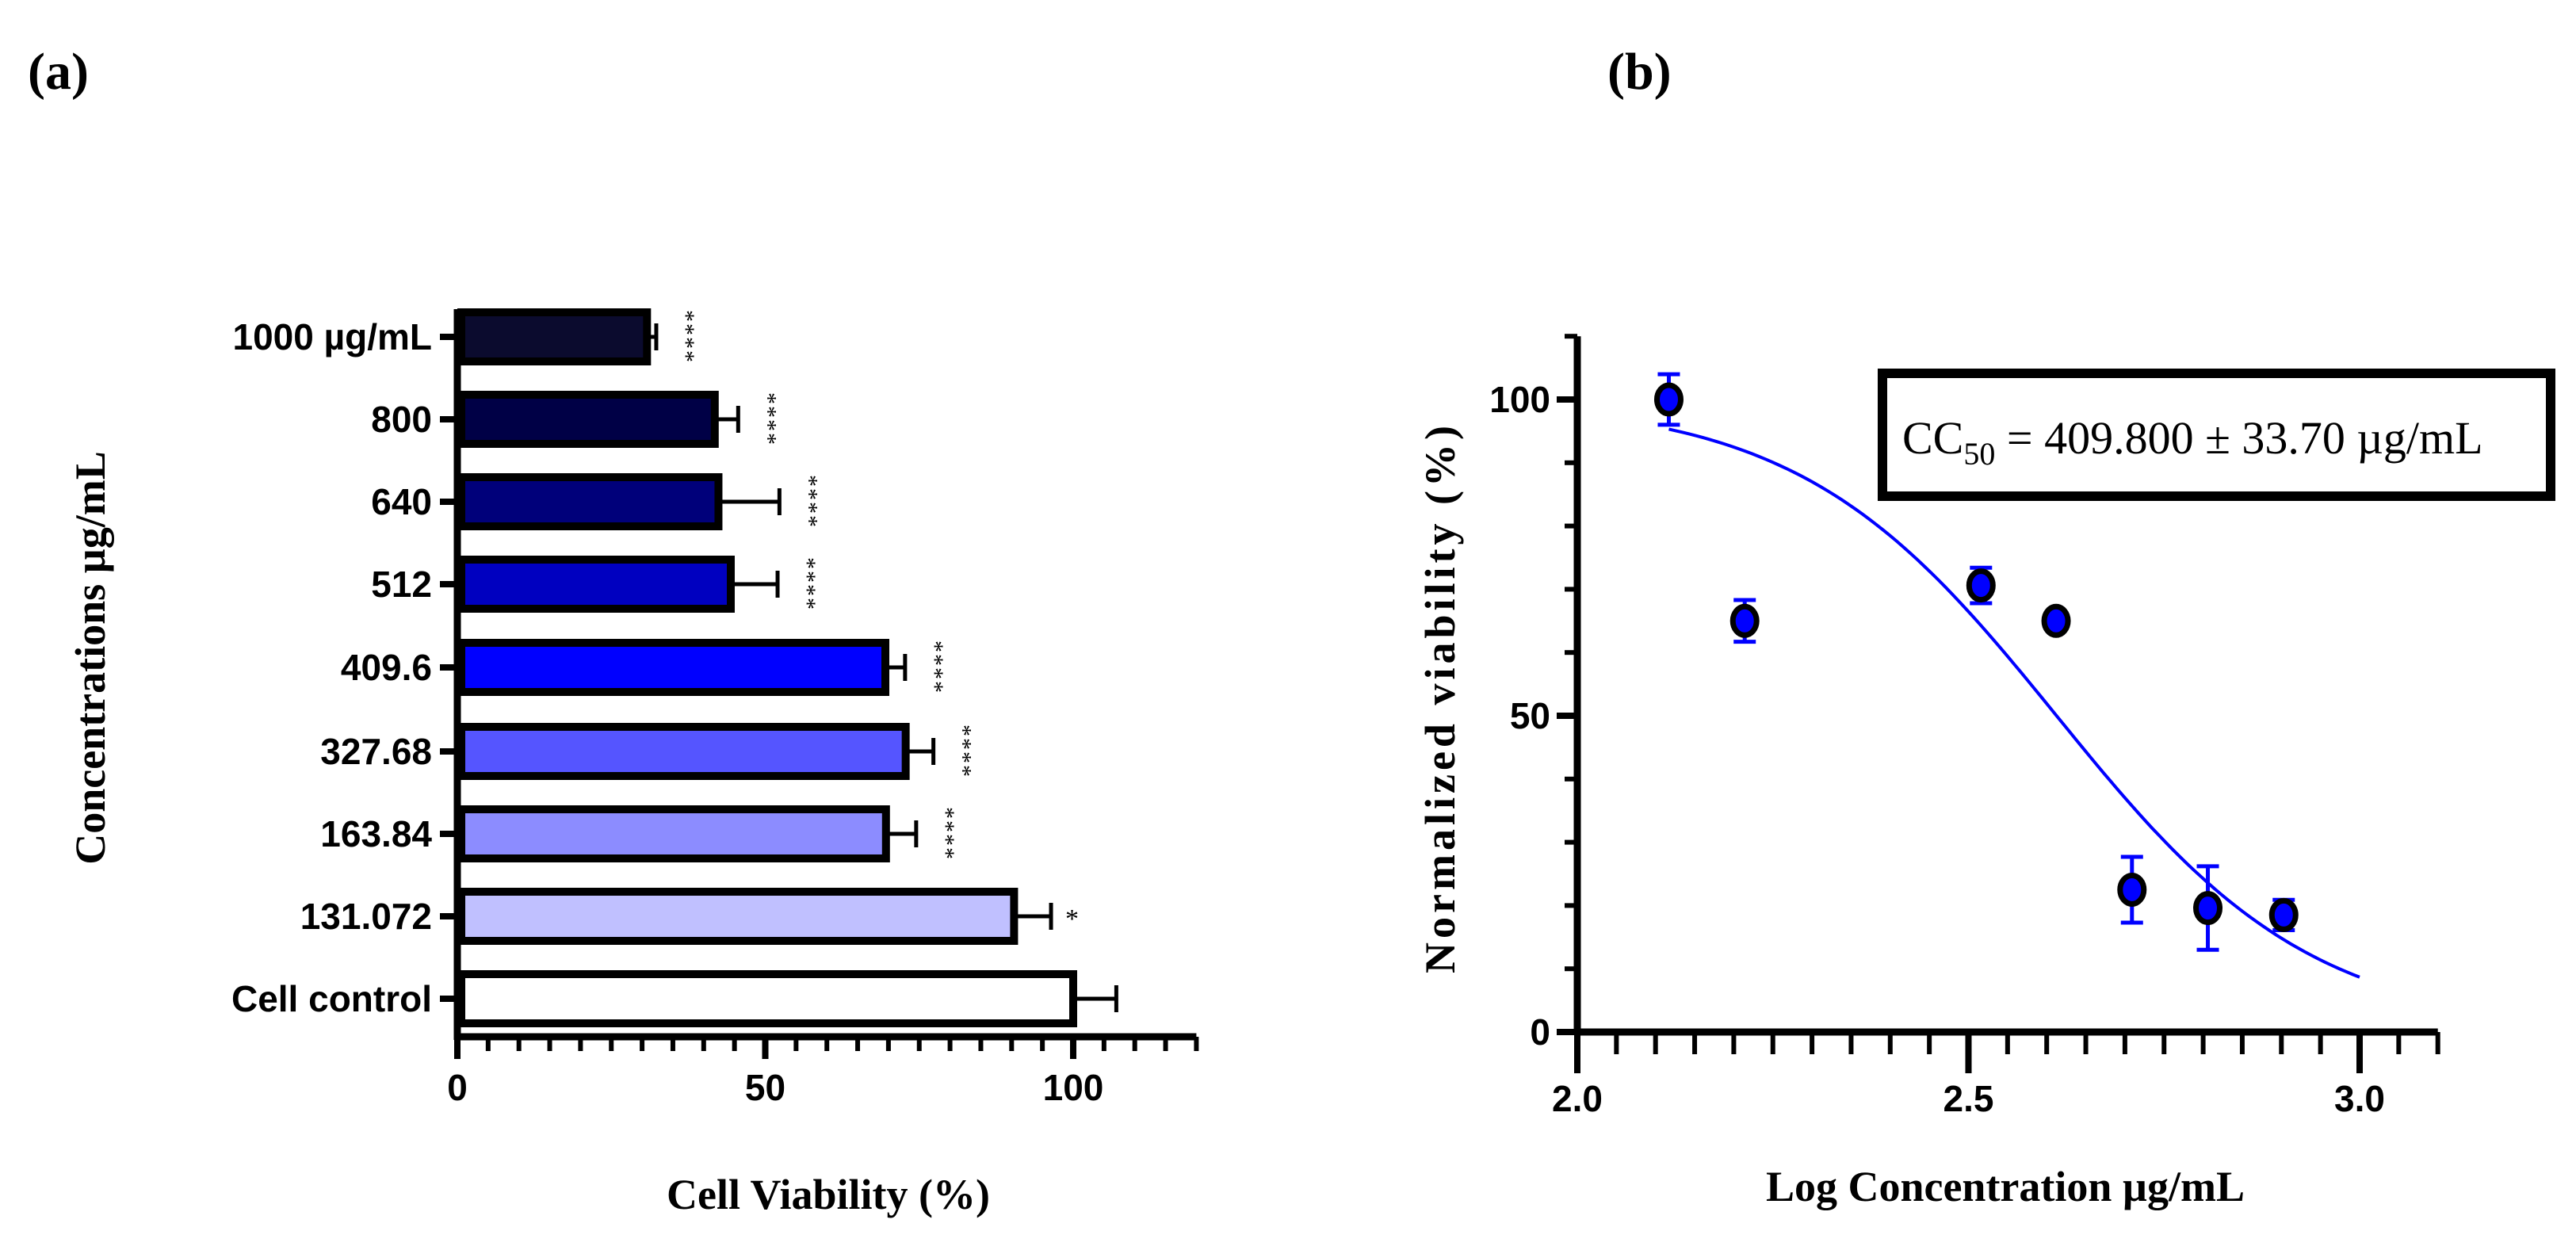 The image size is (2576, 1250). Describe the element at coordinates (765, 1087) in the screenshot. I see `x-tick-label: 50` at that location.